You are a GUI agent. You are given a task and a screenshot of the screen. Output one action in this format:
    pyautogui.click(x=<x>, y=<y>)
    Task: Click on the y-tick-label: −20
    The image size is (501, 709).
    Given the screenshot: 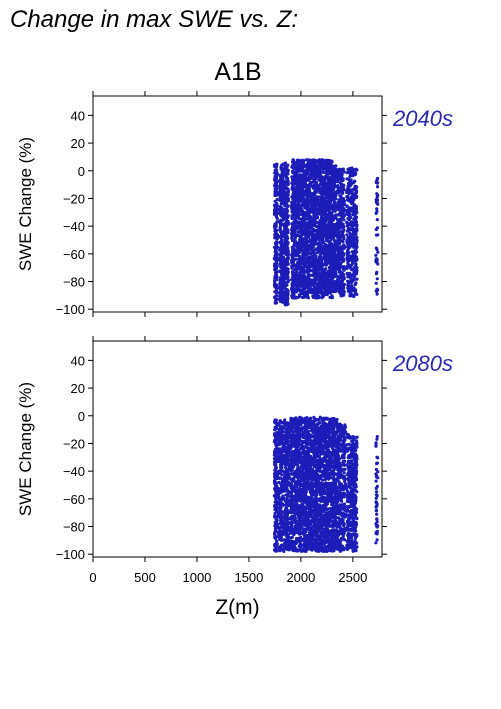 What is the action you would take?
    pyautogui.click(x=74, y=198)
    